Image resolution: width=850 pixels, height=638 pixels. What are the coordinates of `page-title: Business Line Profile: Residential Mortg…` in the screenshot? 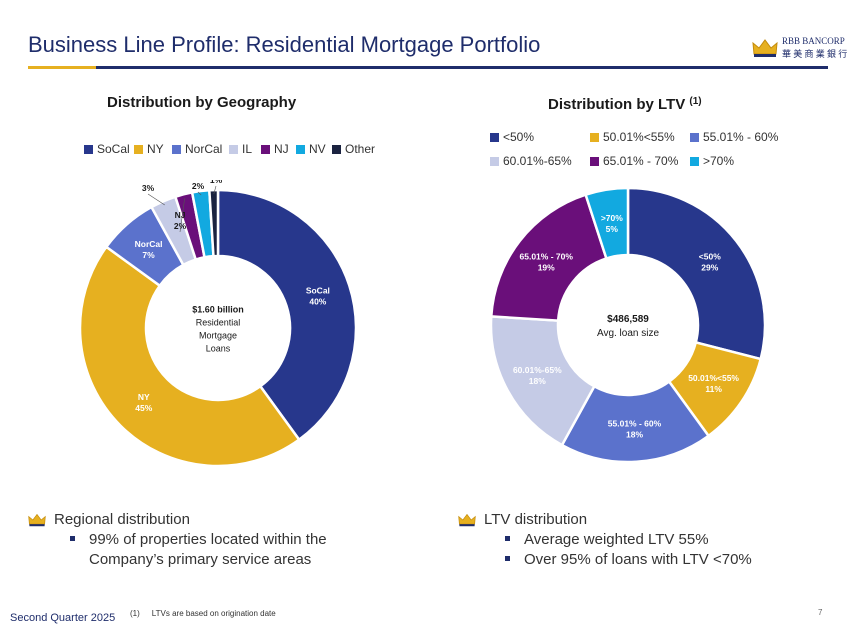 It's located at (284, 44).